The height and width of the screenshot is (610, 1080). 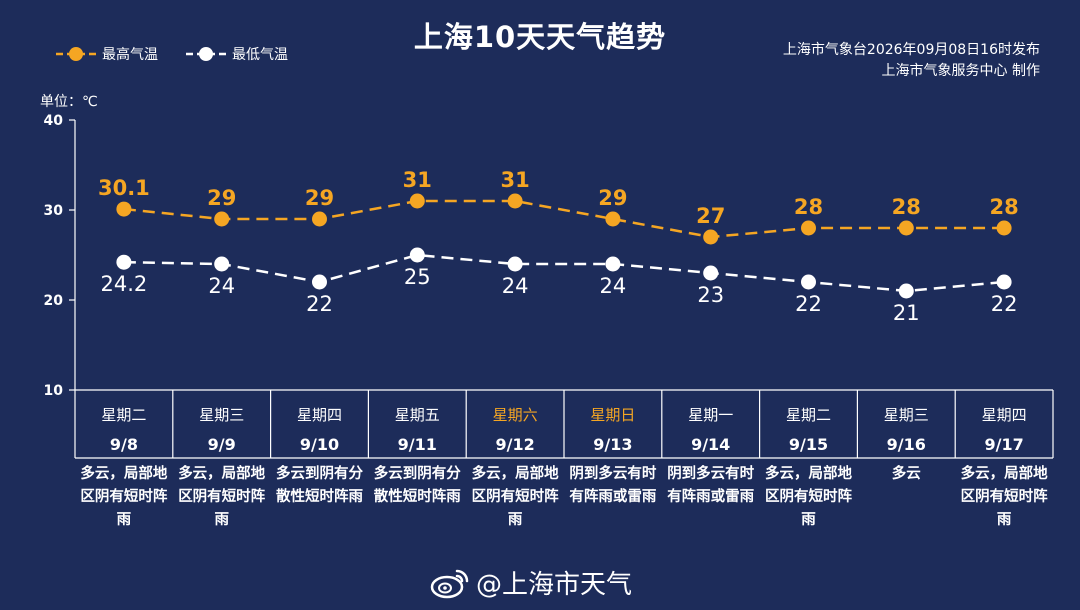 I want to click on date-label: 9/13, so click(x=612, y=444).